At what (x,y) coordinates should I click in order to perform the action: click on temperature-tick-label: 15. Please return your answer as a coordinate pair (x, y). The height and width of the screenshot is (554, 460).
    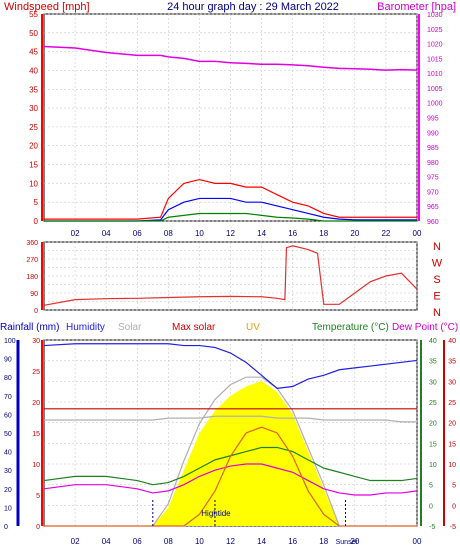
    Looking at the image, I should click on (433, 444).